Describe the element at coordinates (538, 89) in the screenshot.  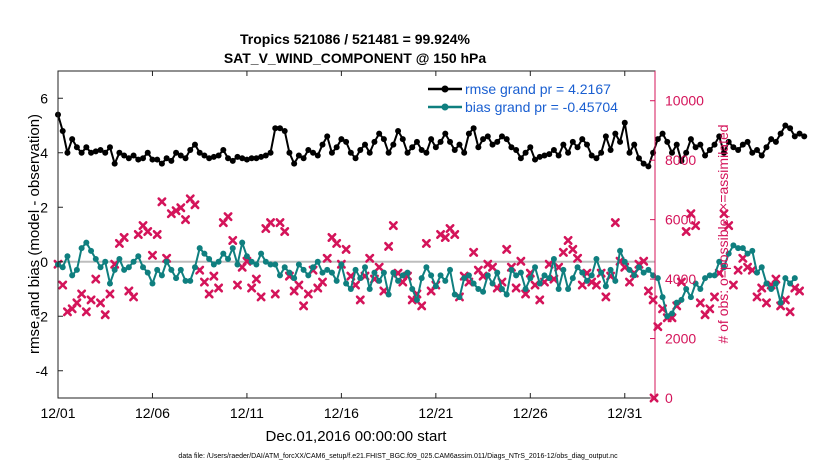
I see `legend-rmse-label: rmse grand pr = 4.2167` at that location.